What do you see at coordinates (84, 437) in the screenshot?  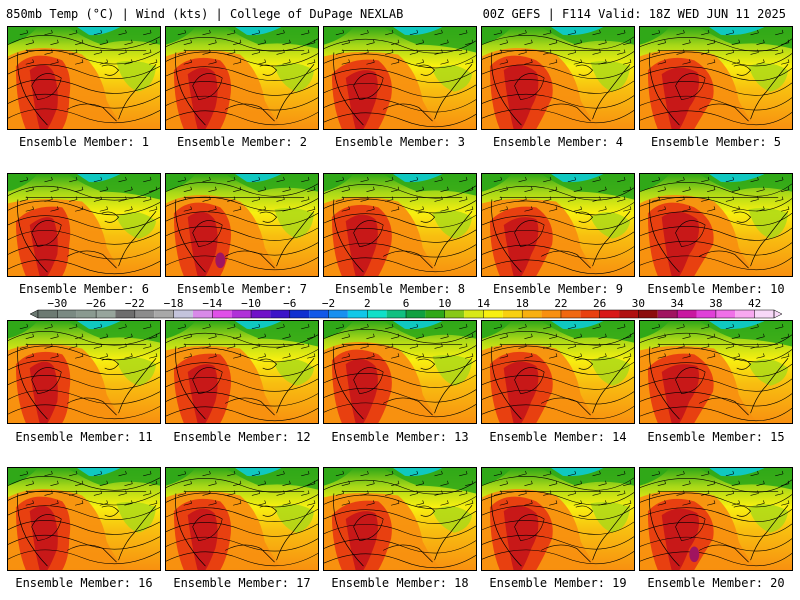 I see `ensemble-member-label: Ensemble Member: 11` at bounding box center [84, 437].